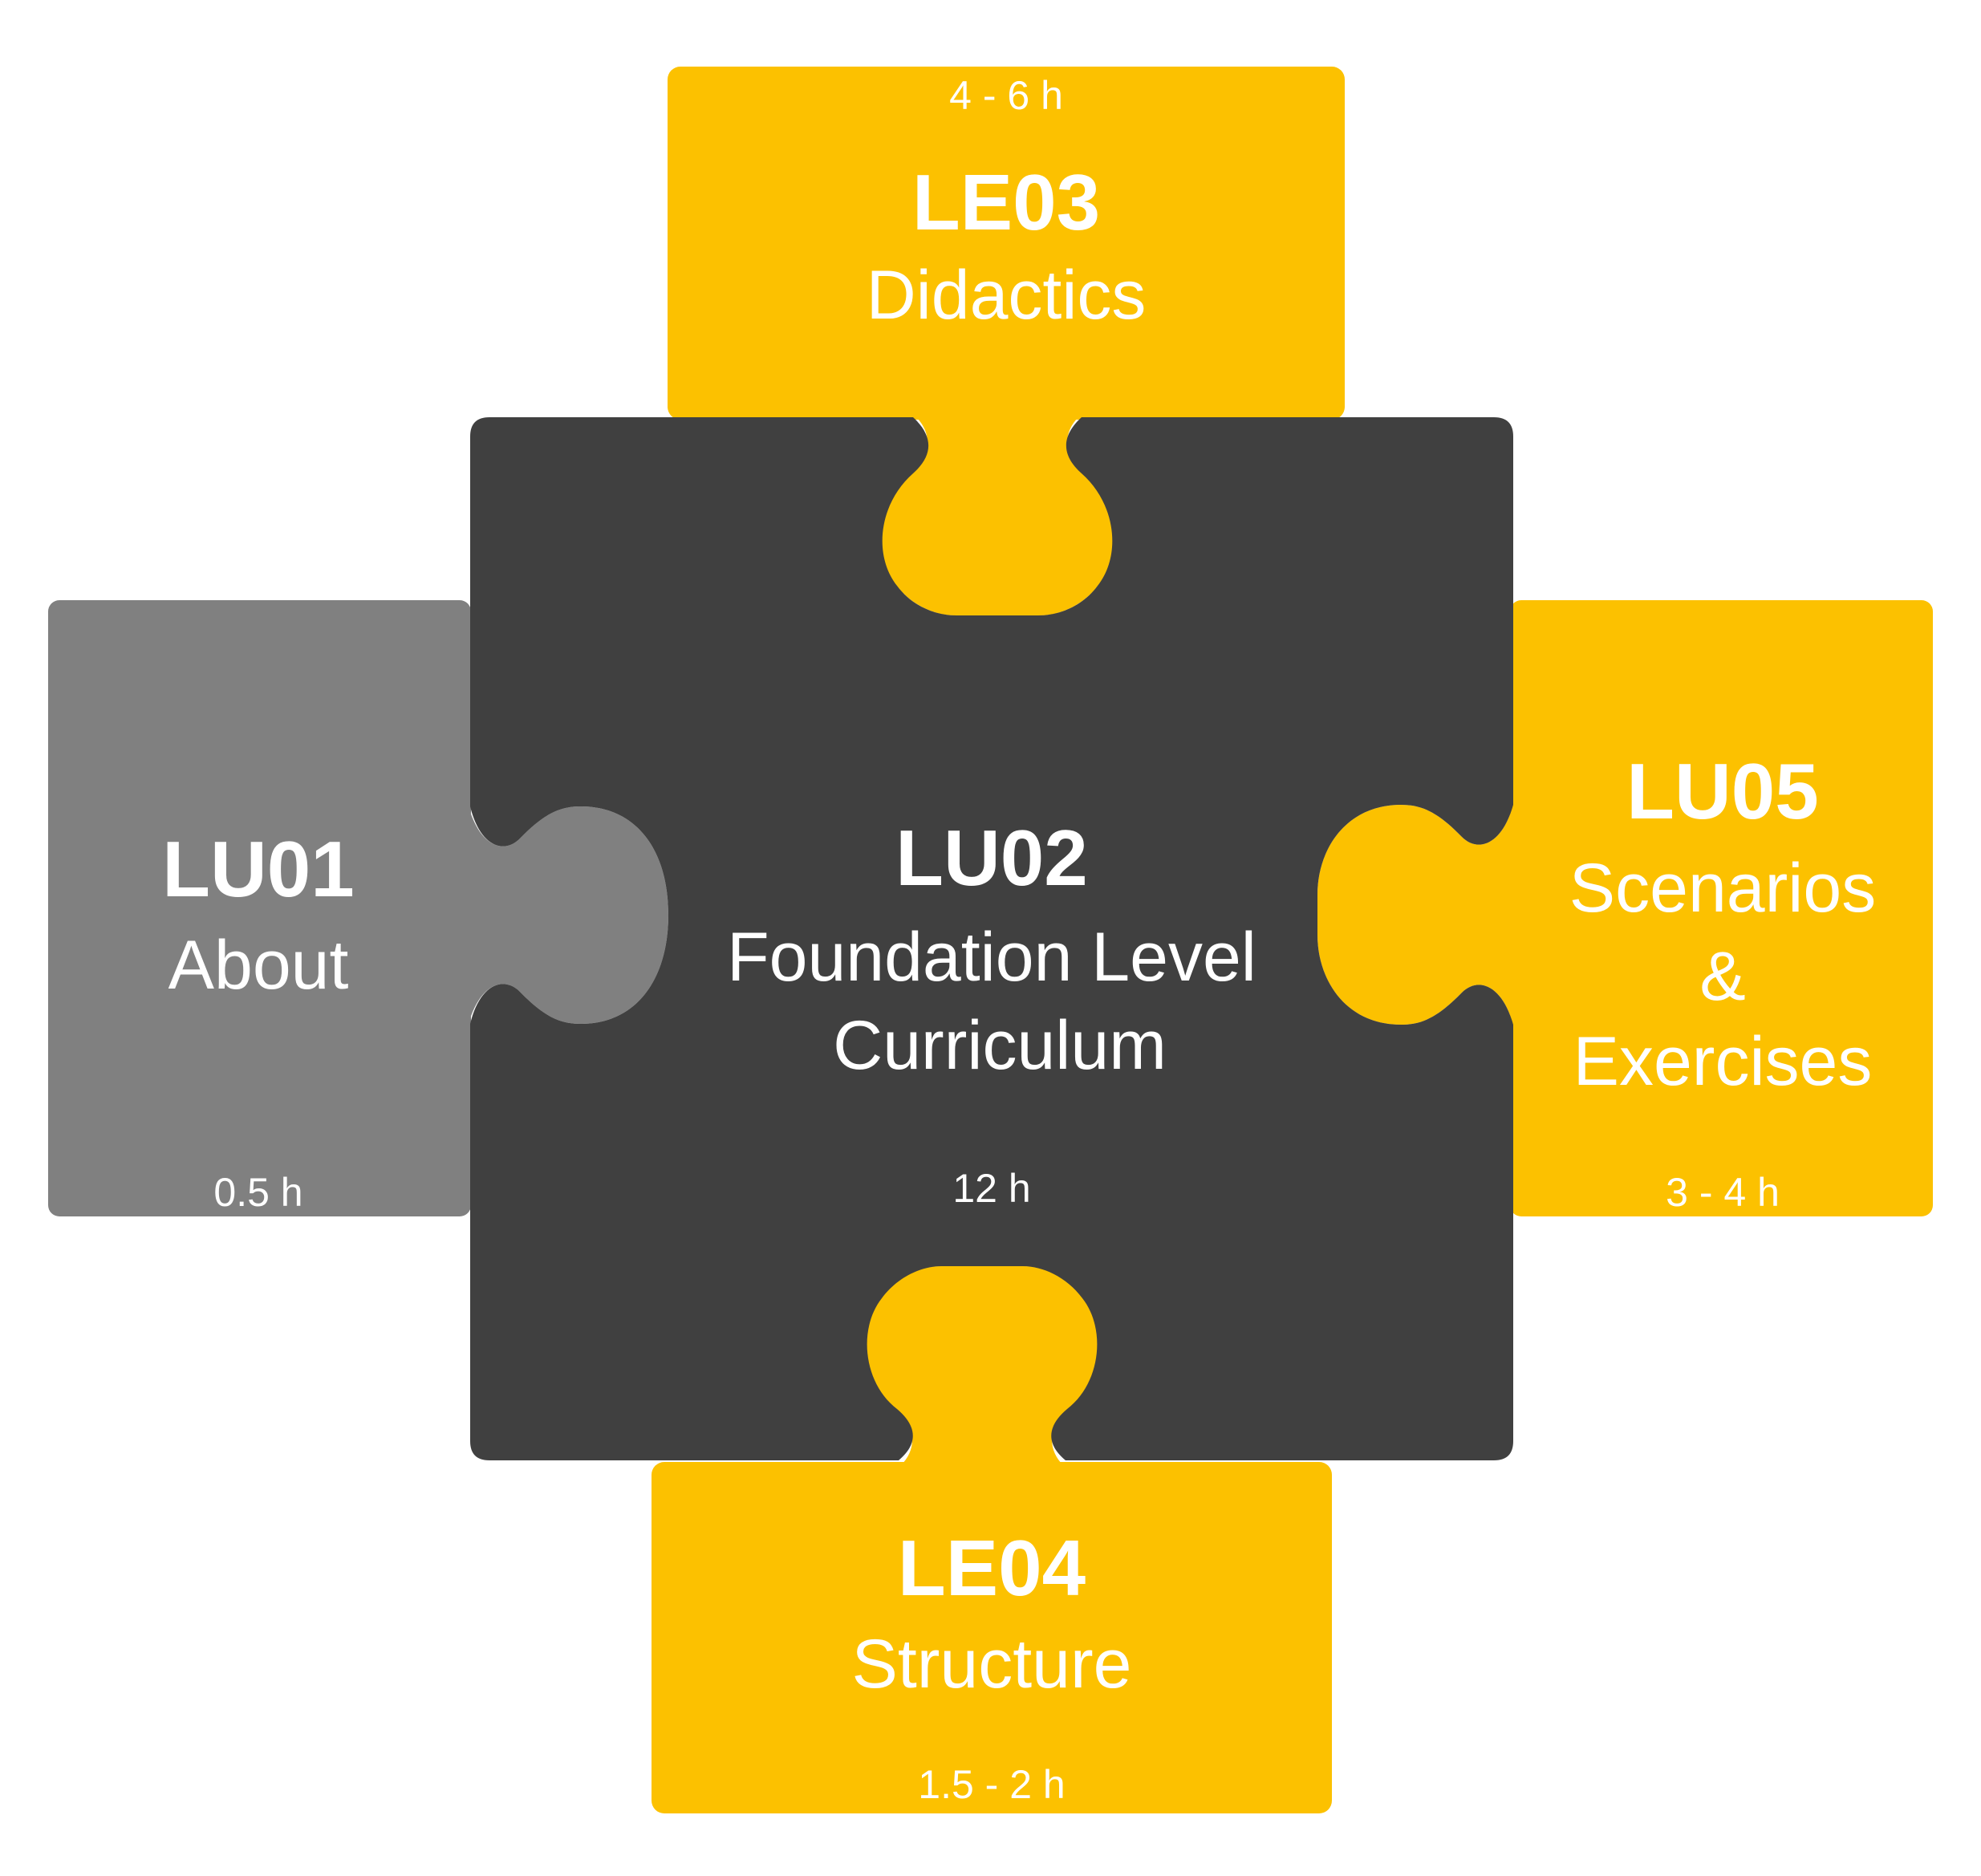  What do you see at coordinates (1722, 976) in the screenshot?
I see `lu05-title-line2: &` at bounding box center [1722, 976].